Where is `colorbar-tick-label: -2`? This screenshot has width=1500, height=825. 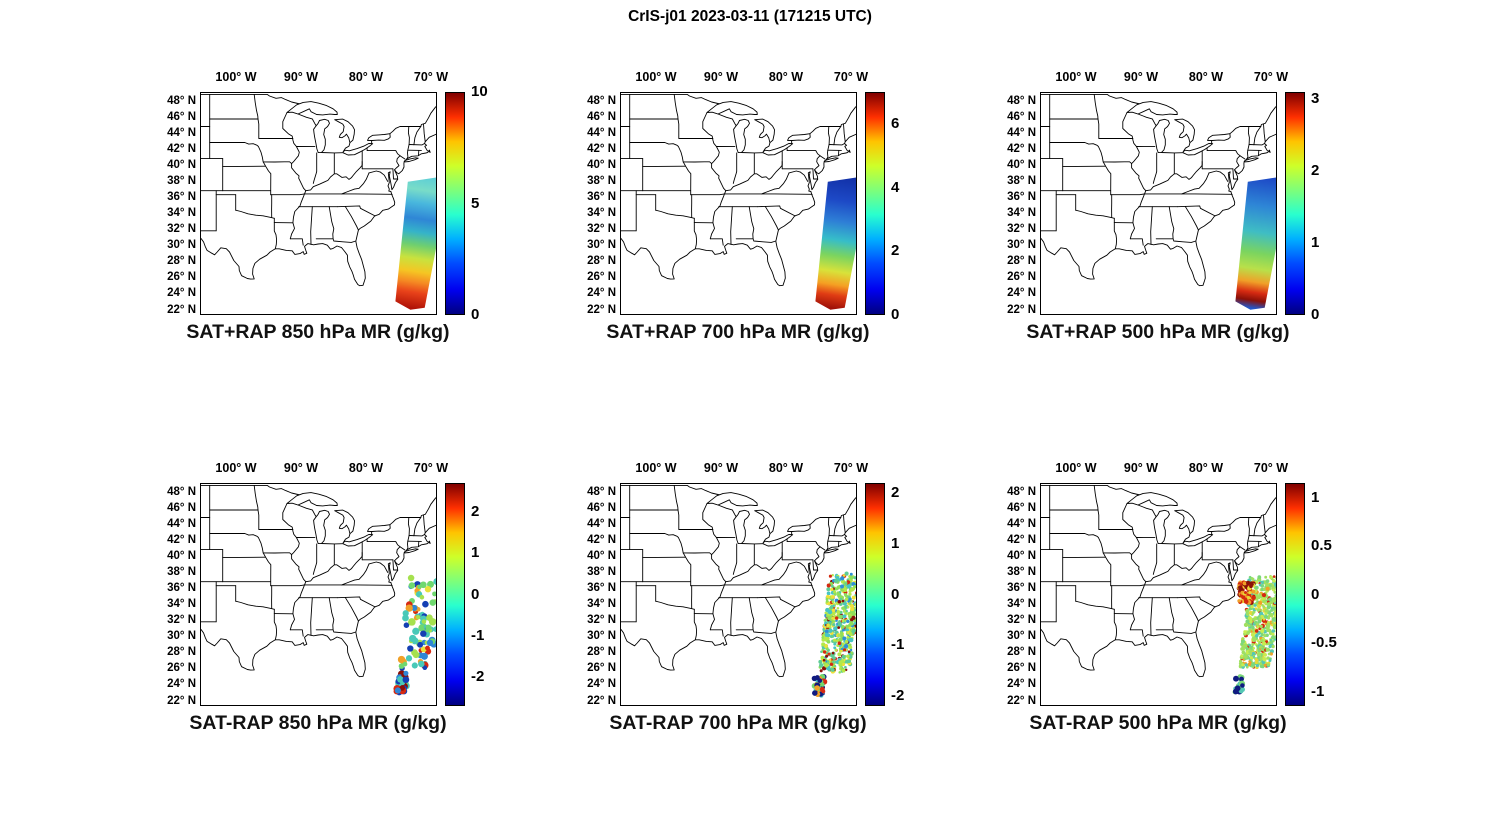 colorbar-tick-label: -2 is located at coordinates (478, 677).